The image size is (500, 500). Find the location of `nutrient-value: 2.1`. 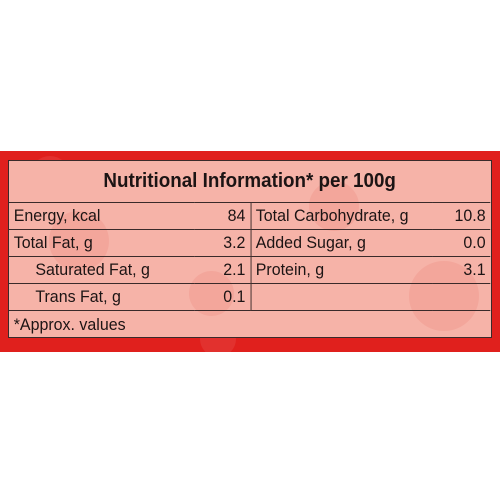

nutrient-value: 2.1 is located at coordinates (222, 270).